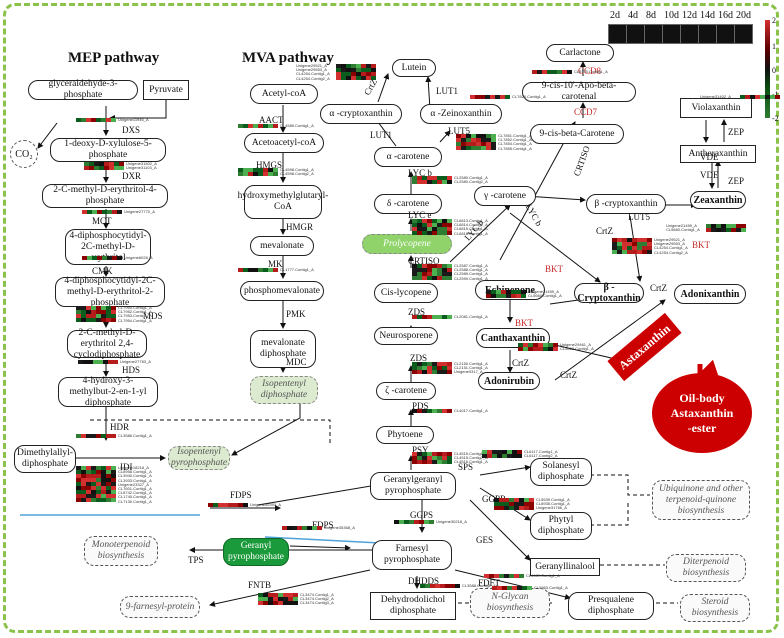 Image resolution: width=784 pixels, height=638 pixels. What do you see at coordinates (520, 363) in the screenshot?
I see `enzyme-crtz-4: CrtZ` at bounding box center [520, 363].